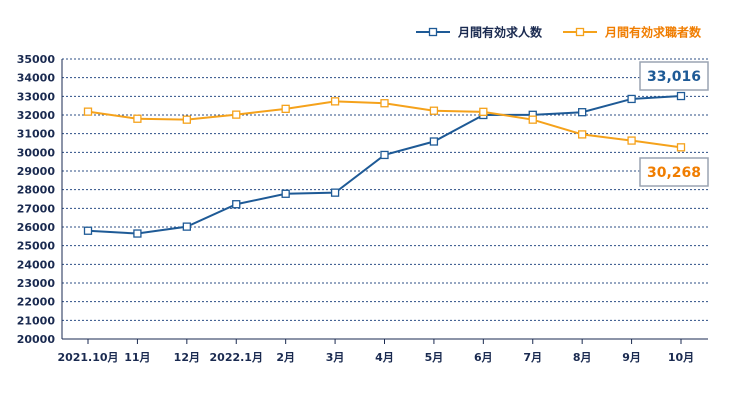 The width and height of the screenshot is (740, 400). Describe the element at coordinates (36, 246) in the screenshot. I see `y-tick-label: 25000` at that location.